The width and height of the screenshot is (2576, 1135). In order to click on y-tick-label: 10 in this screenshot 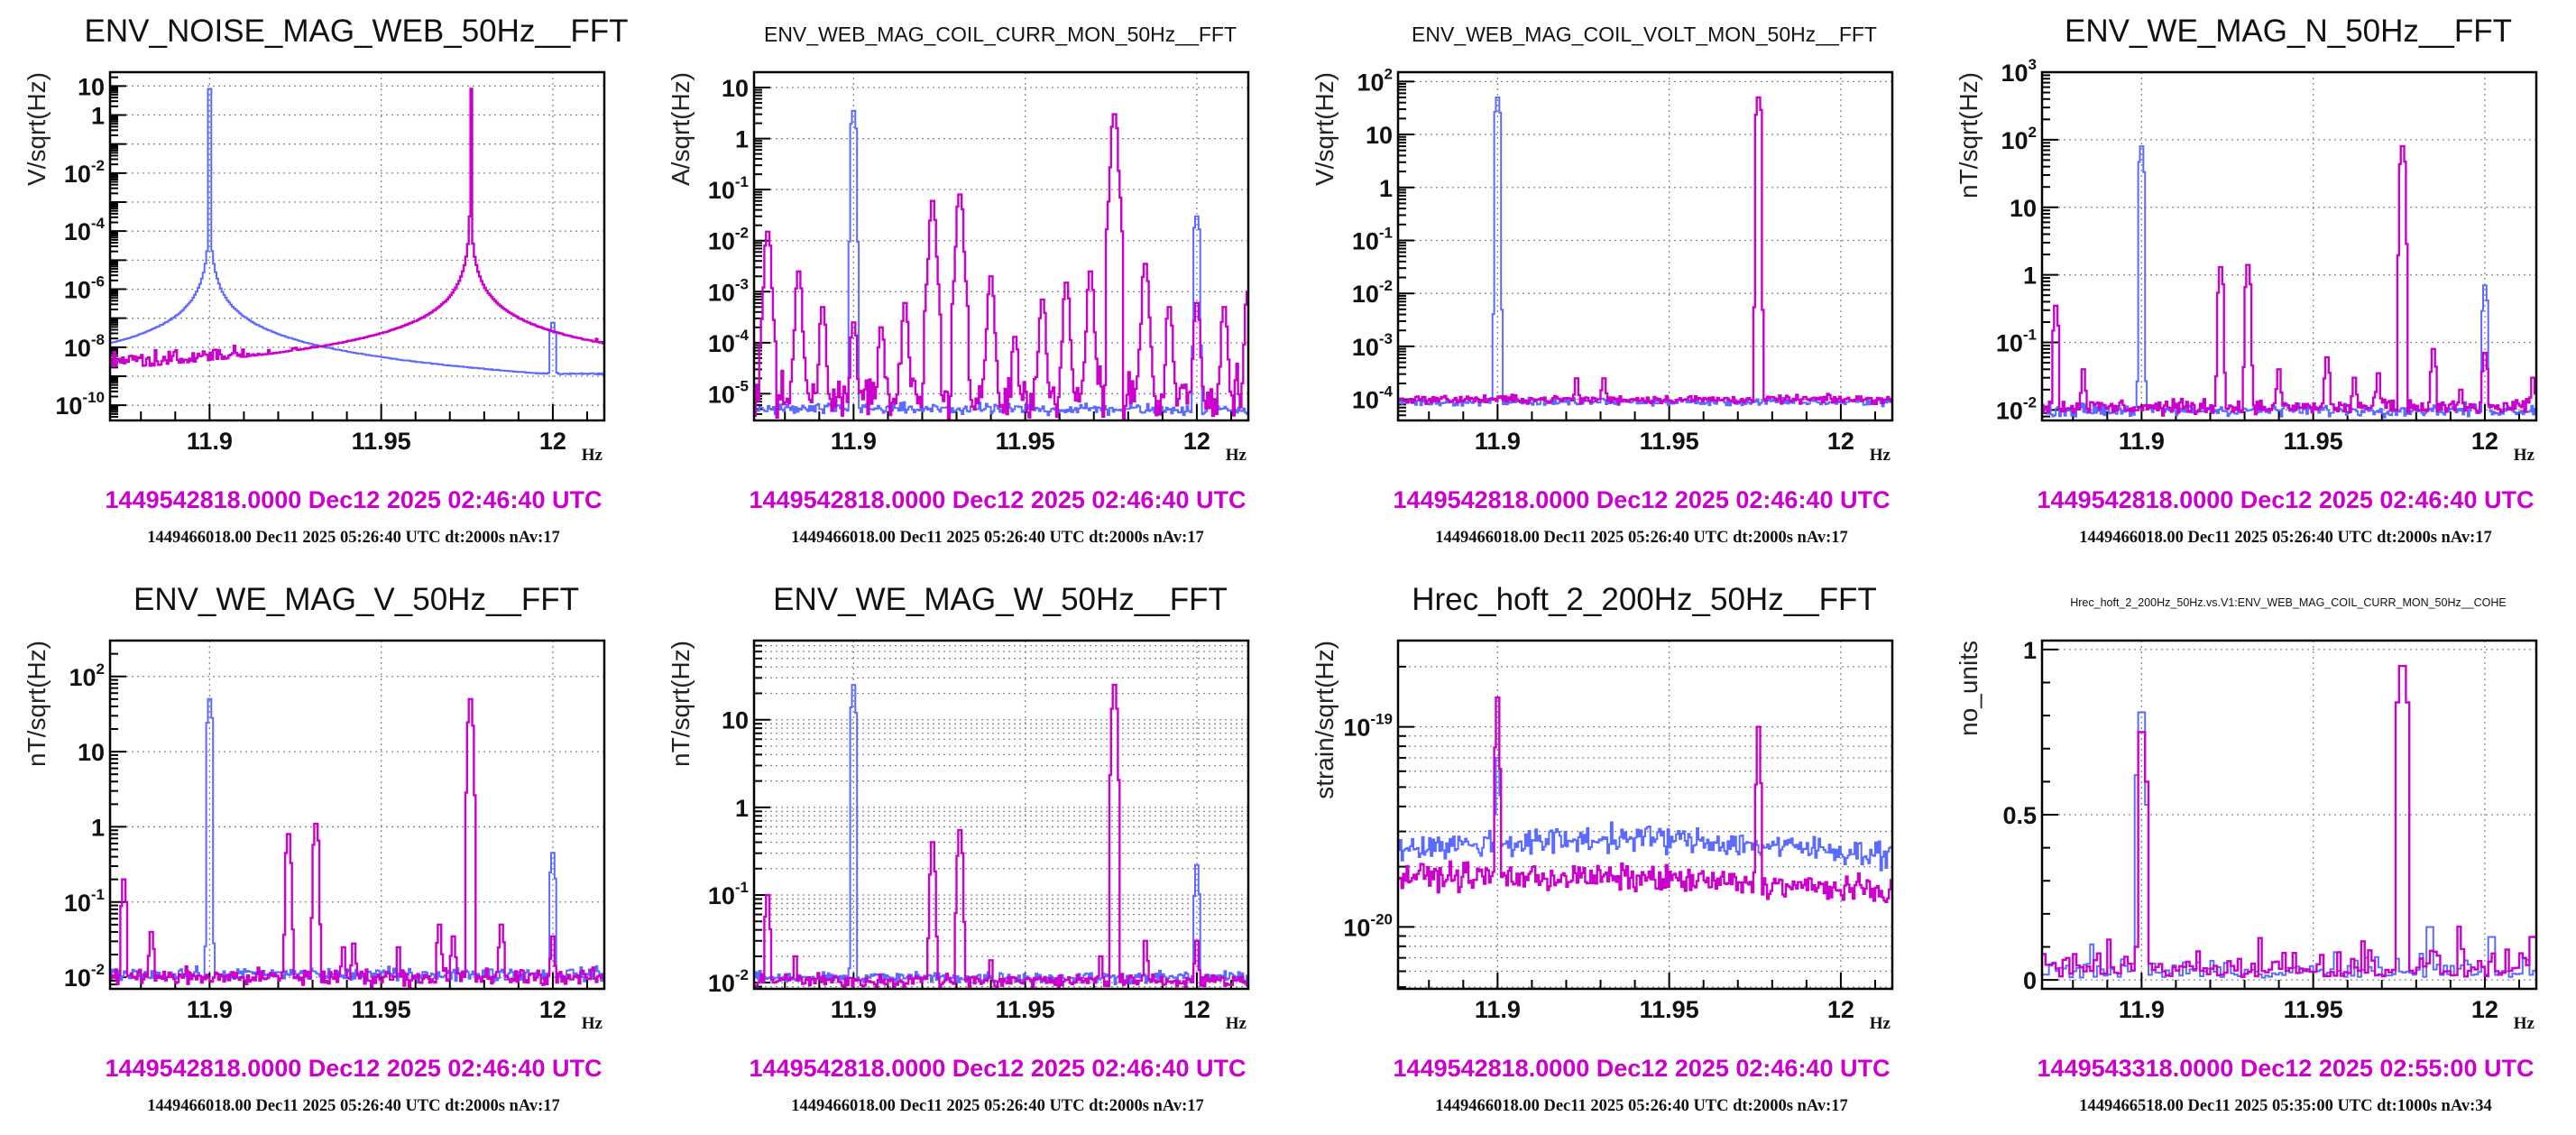, I will do `click(736, 88)`.